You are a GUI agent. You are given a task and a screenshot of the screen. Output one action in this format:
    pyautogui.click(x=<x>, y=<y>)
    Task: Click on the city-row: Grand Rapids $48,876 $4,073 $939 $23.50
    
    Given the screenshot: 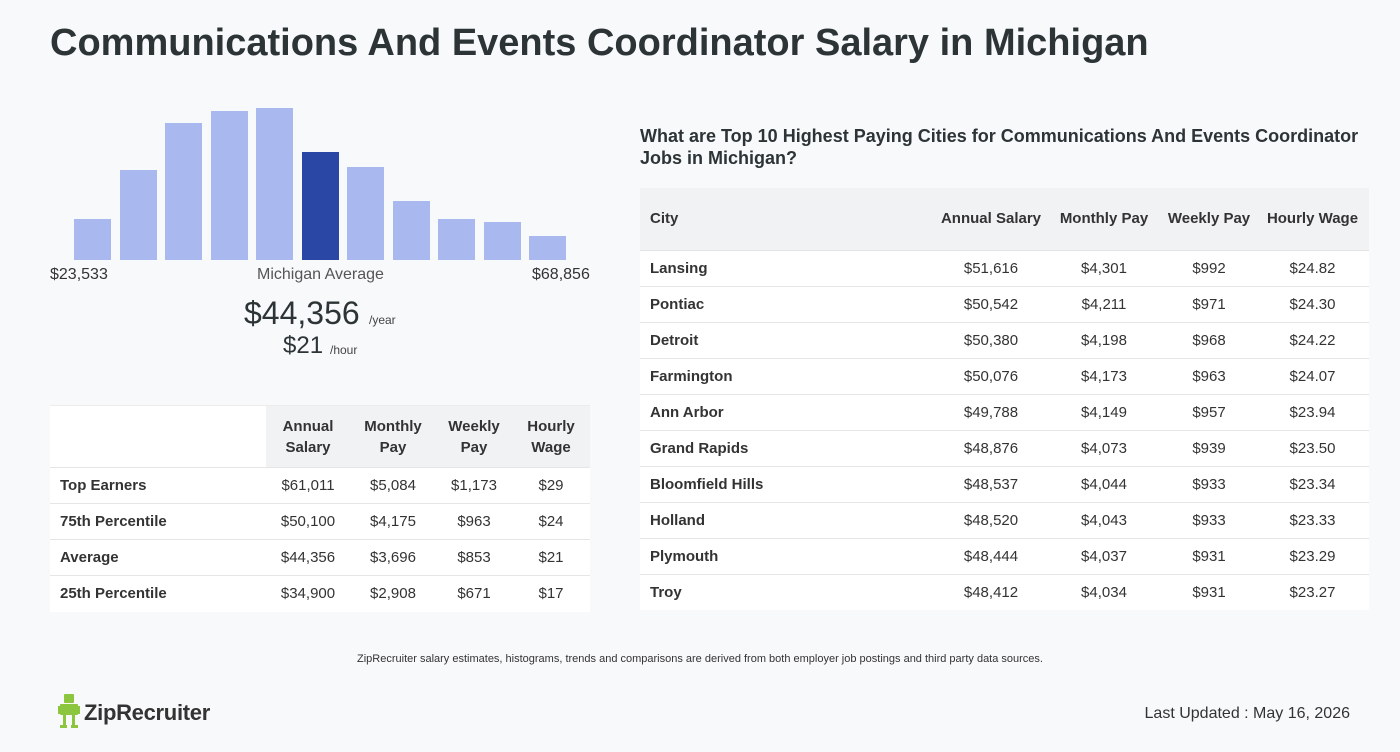 What is the action you would take?
    pyautogui.click(x=1004, y=447)
    